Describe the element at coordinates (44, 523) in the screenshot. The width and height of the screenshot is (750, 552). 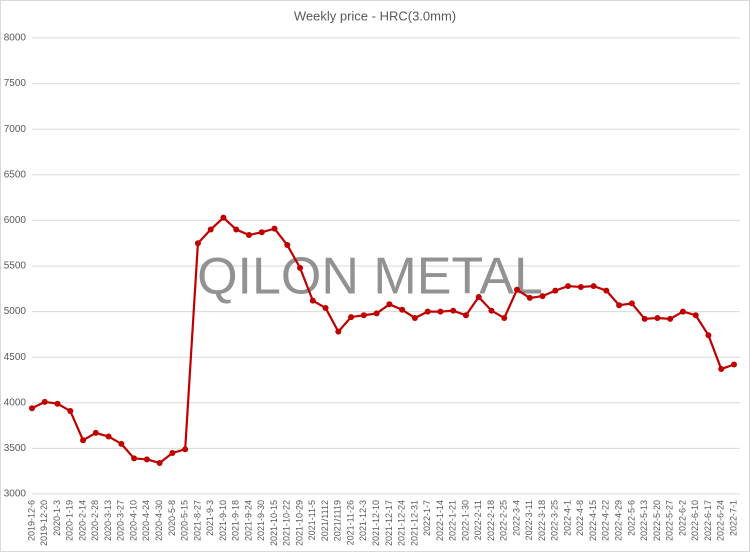
I see `x-tick-label: 2019-12-20` at that location.